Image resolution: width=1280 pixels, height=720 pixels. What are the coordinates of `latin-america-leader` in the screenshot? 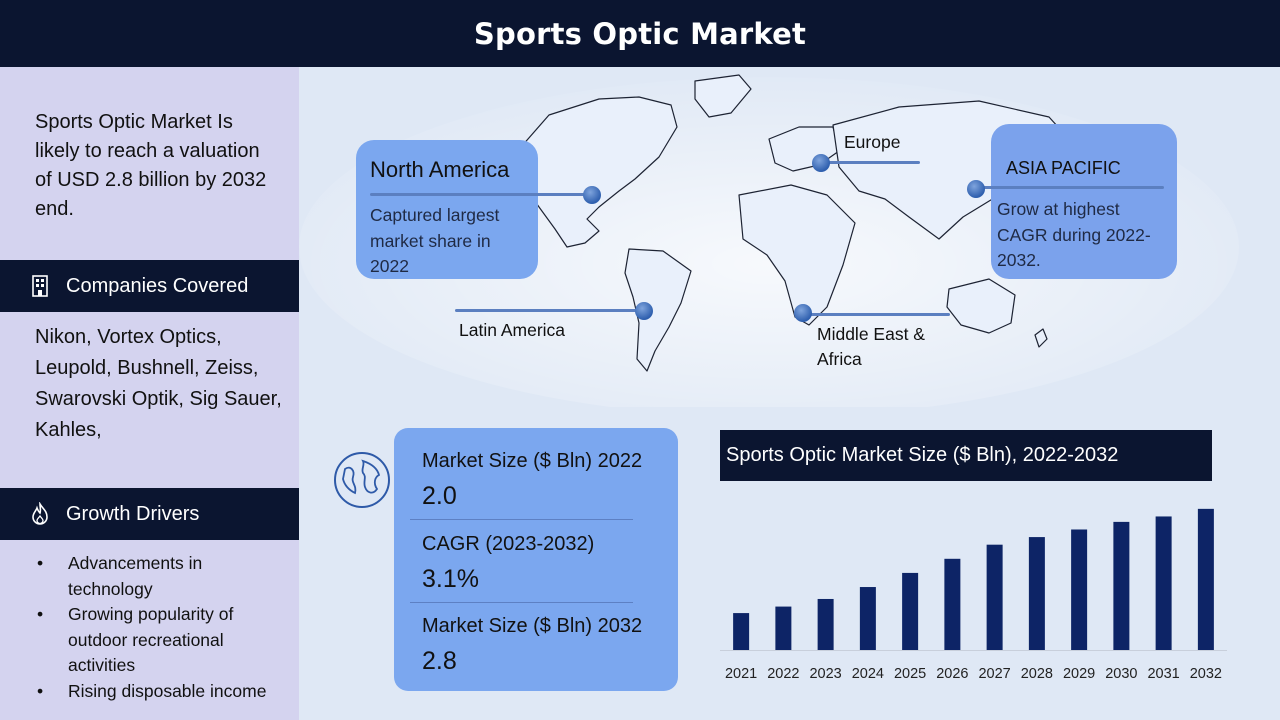 It's located at (550, 310).